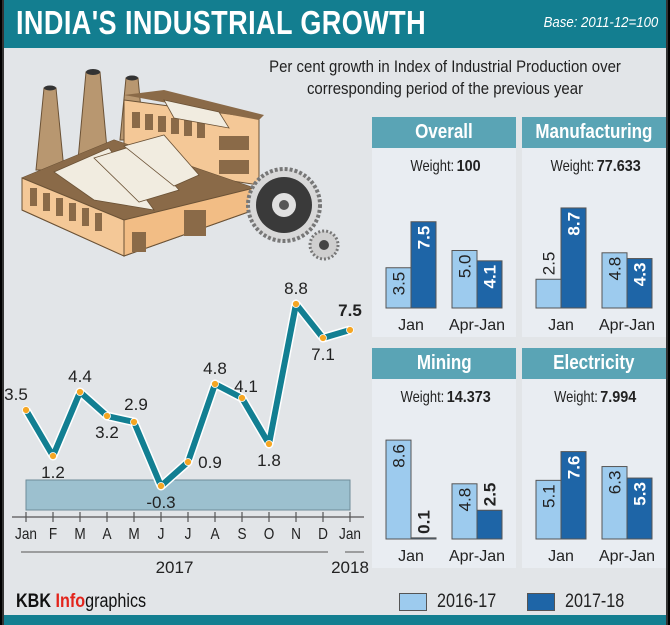  Describe the element at coordinates (399, 284) in the screenshot. I see `bar-value-label: 3.5` at that location.